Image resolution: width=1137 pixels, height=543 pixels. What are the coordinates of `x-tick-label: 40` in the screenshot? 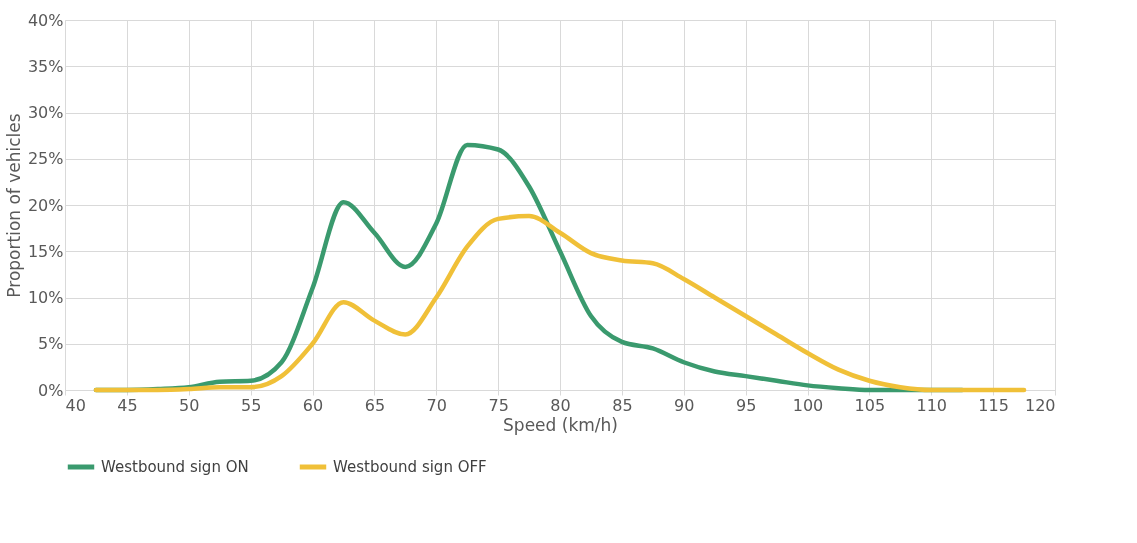 It's located at (75, 405).